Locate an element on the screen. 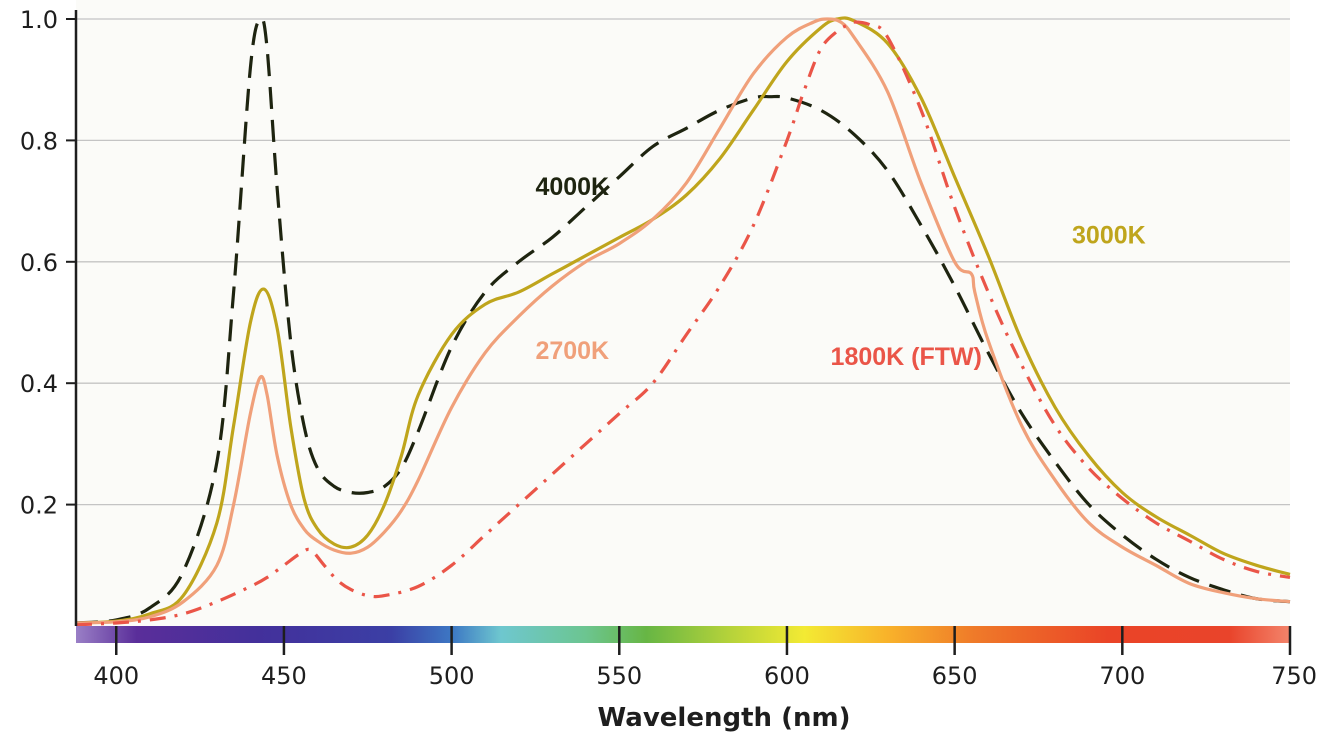 This screenshot has width=1330, height=738. x-tick-label: 450 is located at coordinates (284, 676).